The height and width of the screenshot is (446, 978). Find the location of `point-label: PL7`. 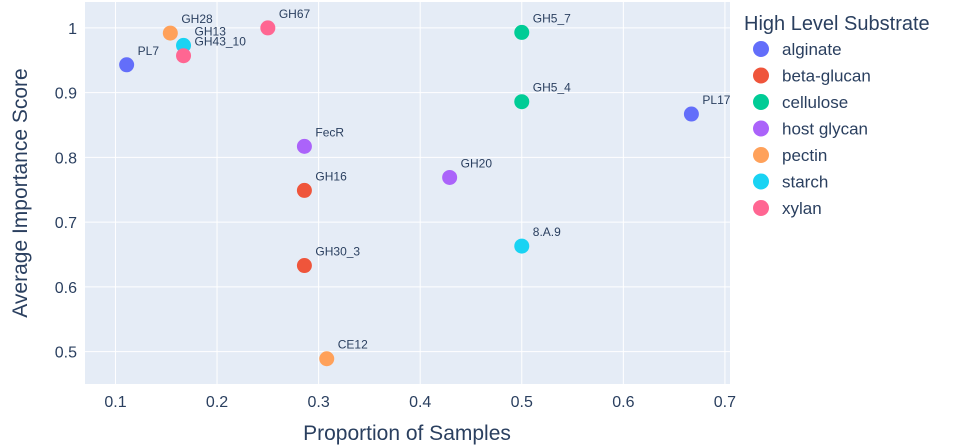

point-label: PL7 is located at coordinates (149, 51).